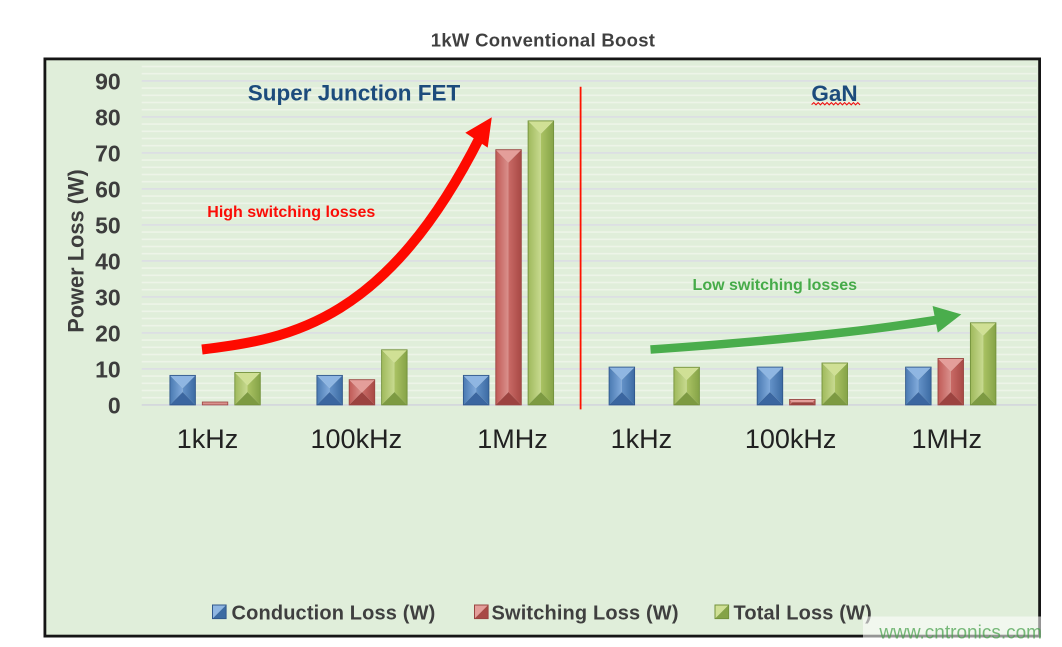 The image size is (1062, 647). Describe the element at coordinates (803, 614) in the screenshot. I see `svg-text: Total Loss (W)` at that location.